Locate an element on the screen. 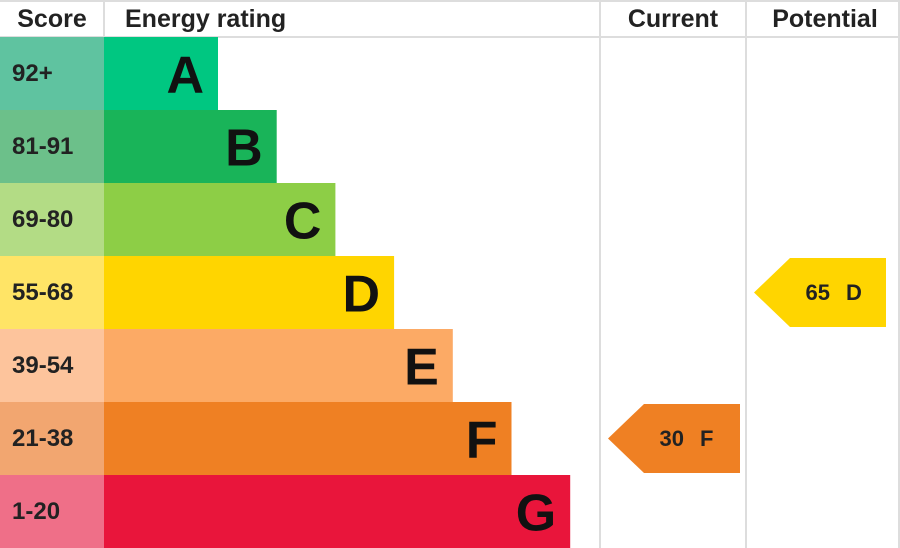 The width and height of the screenshot is (900, 548). score-label: 81-91 is located at coordinates (42, 146).